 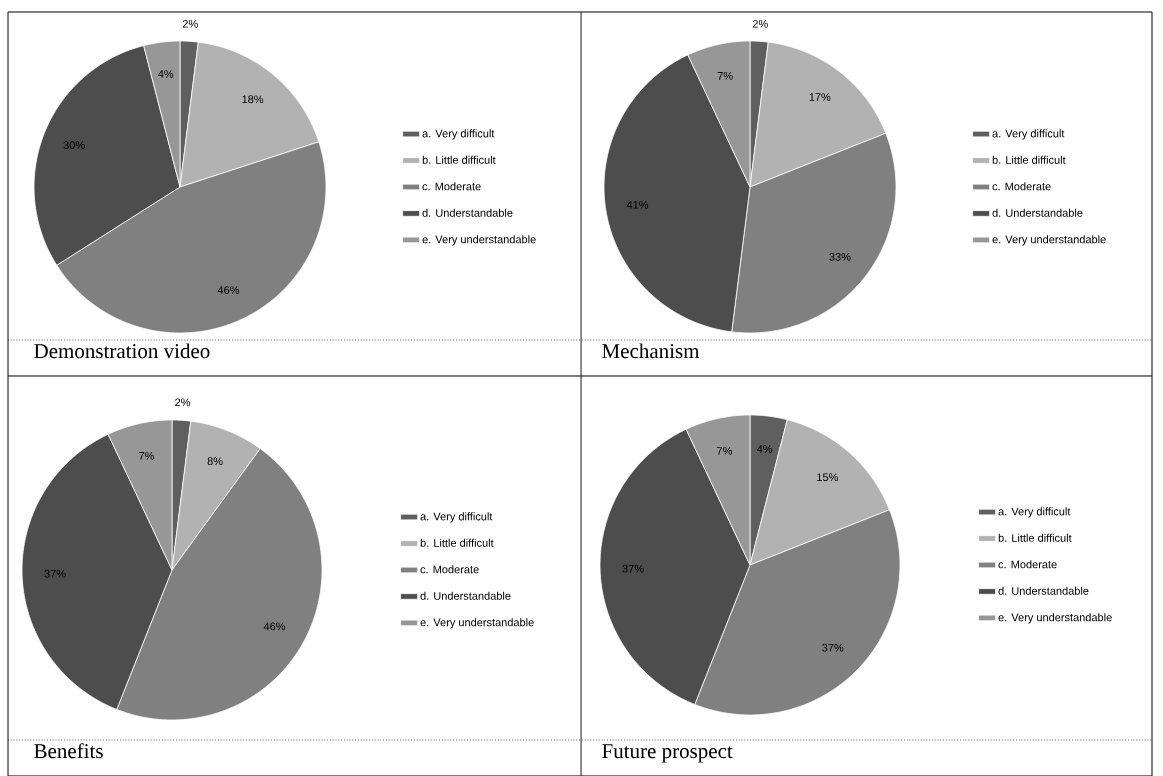 I want to click on data-label: 41%, so click(x=637, y=204).